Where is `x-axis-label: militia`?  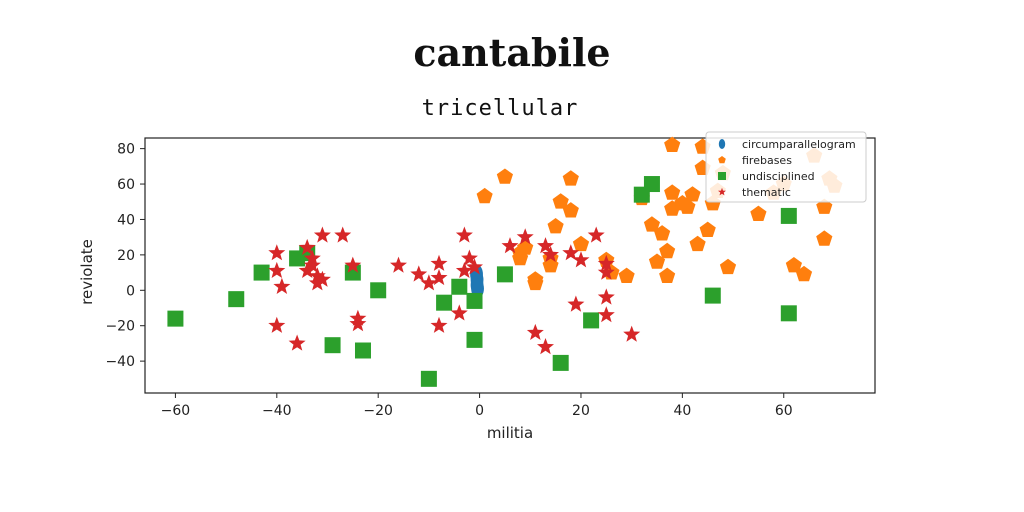
x-axis-label: militia is located at coordinates (510, 433).